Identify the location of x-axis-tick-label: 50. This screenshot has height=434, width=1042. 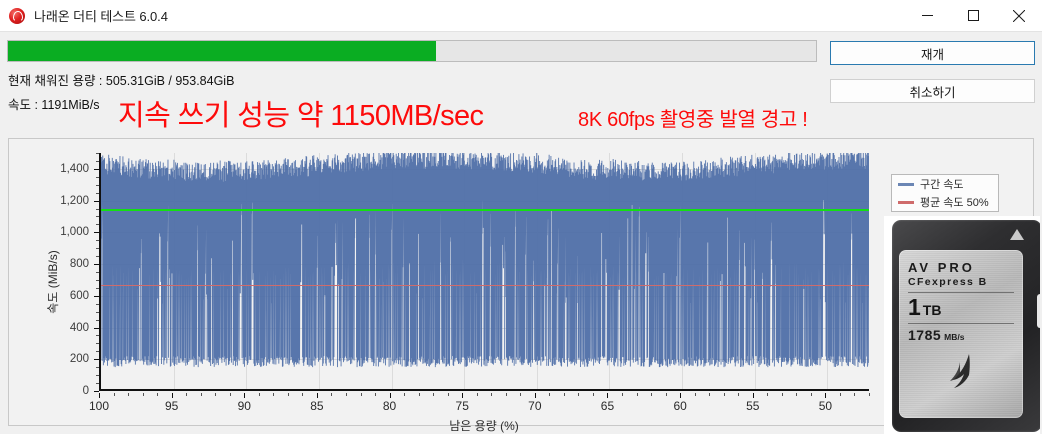
(825, 406).